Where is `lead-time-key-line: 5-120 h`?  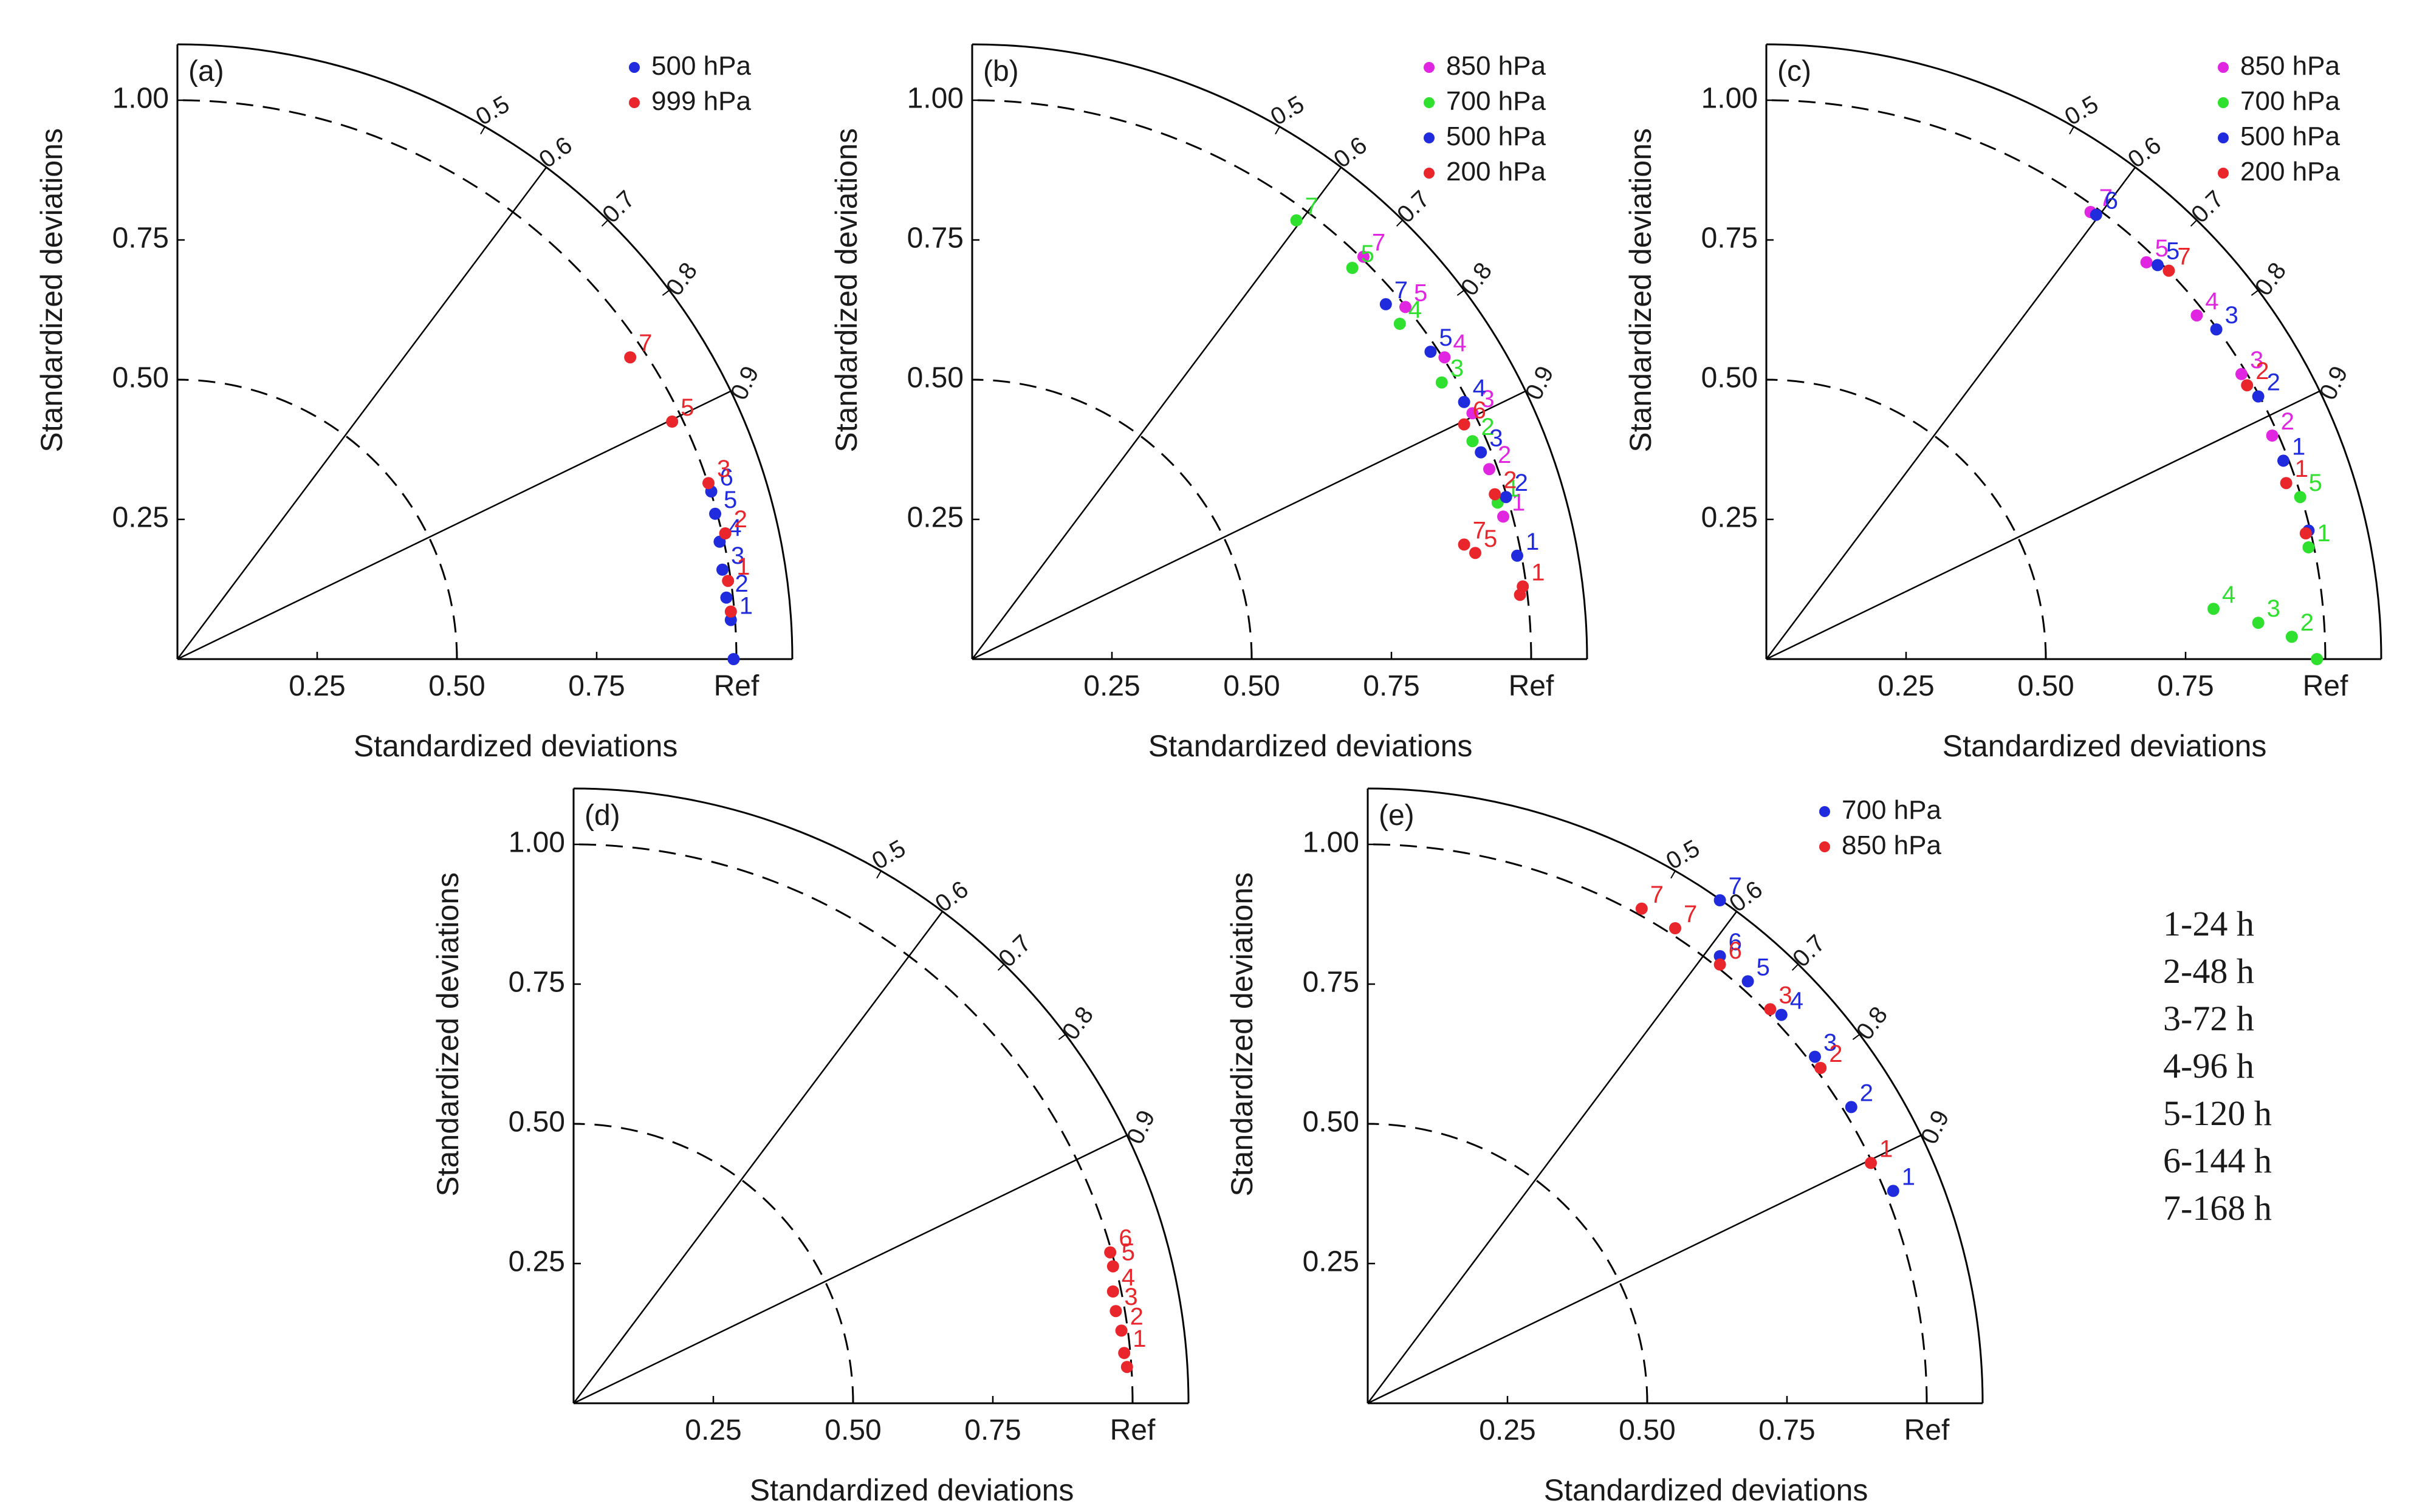 lead-time-key-line: 5-120 h is located at coordinates (2217, 1113).